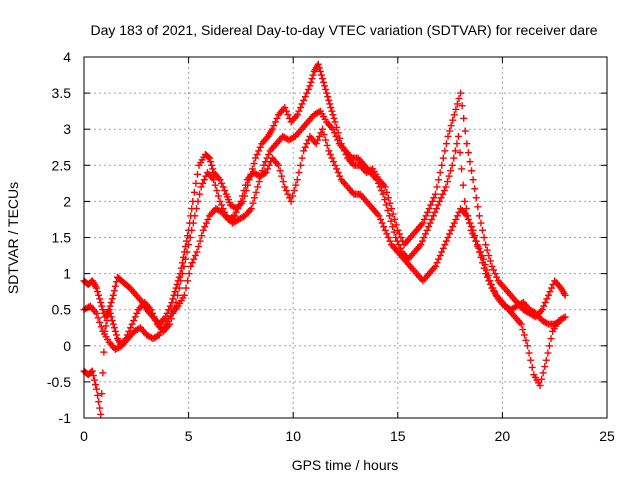 This screenshot has height=480, width=640. I want to click on y-axis-label: SDTVAR / TECUs, so click(13, 238).